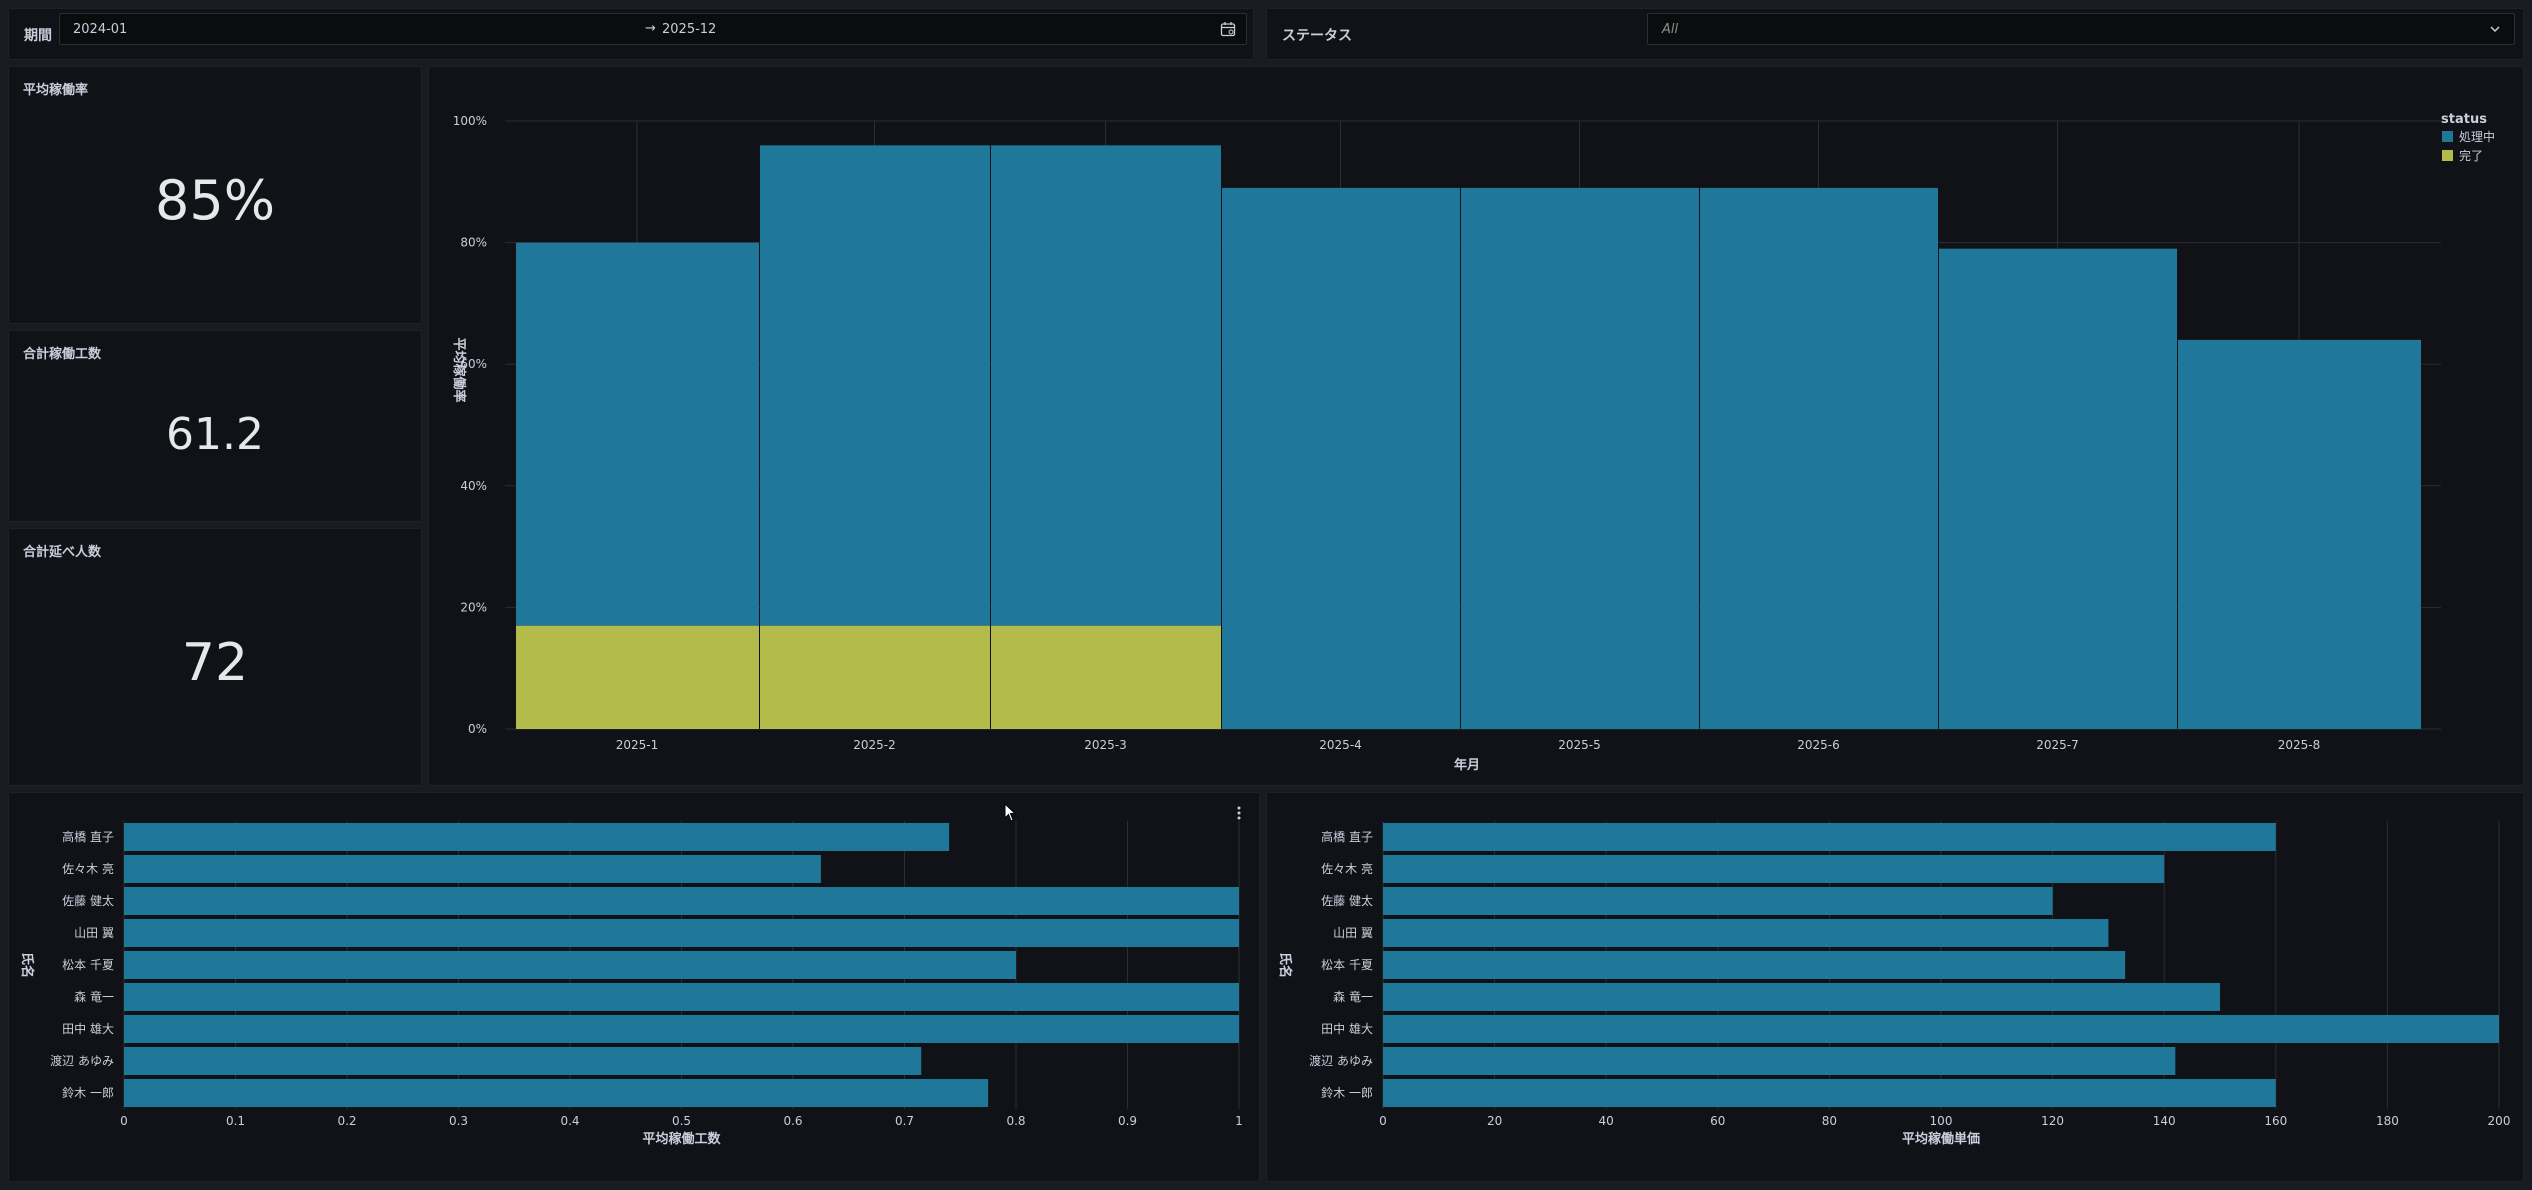  I want to click on x-tick-label: 40, so click(1606, 1121).